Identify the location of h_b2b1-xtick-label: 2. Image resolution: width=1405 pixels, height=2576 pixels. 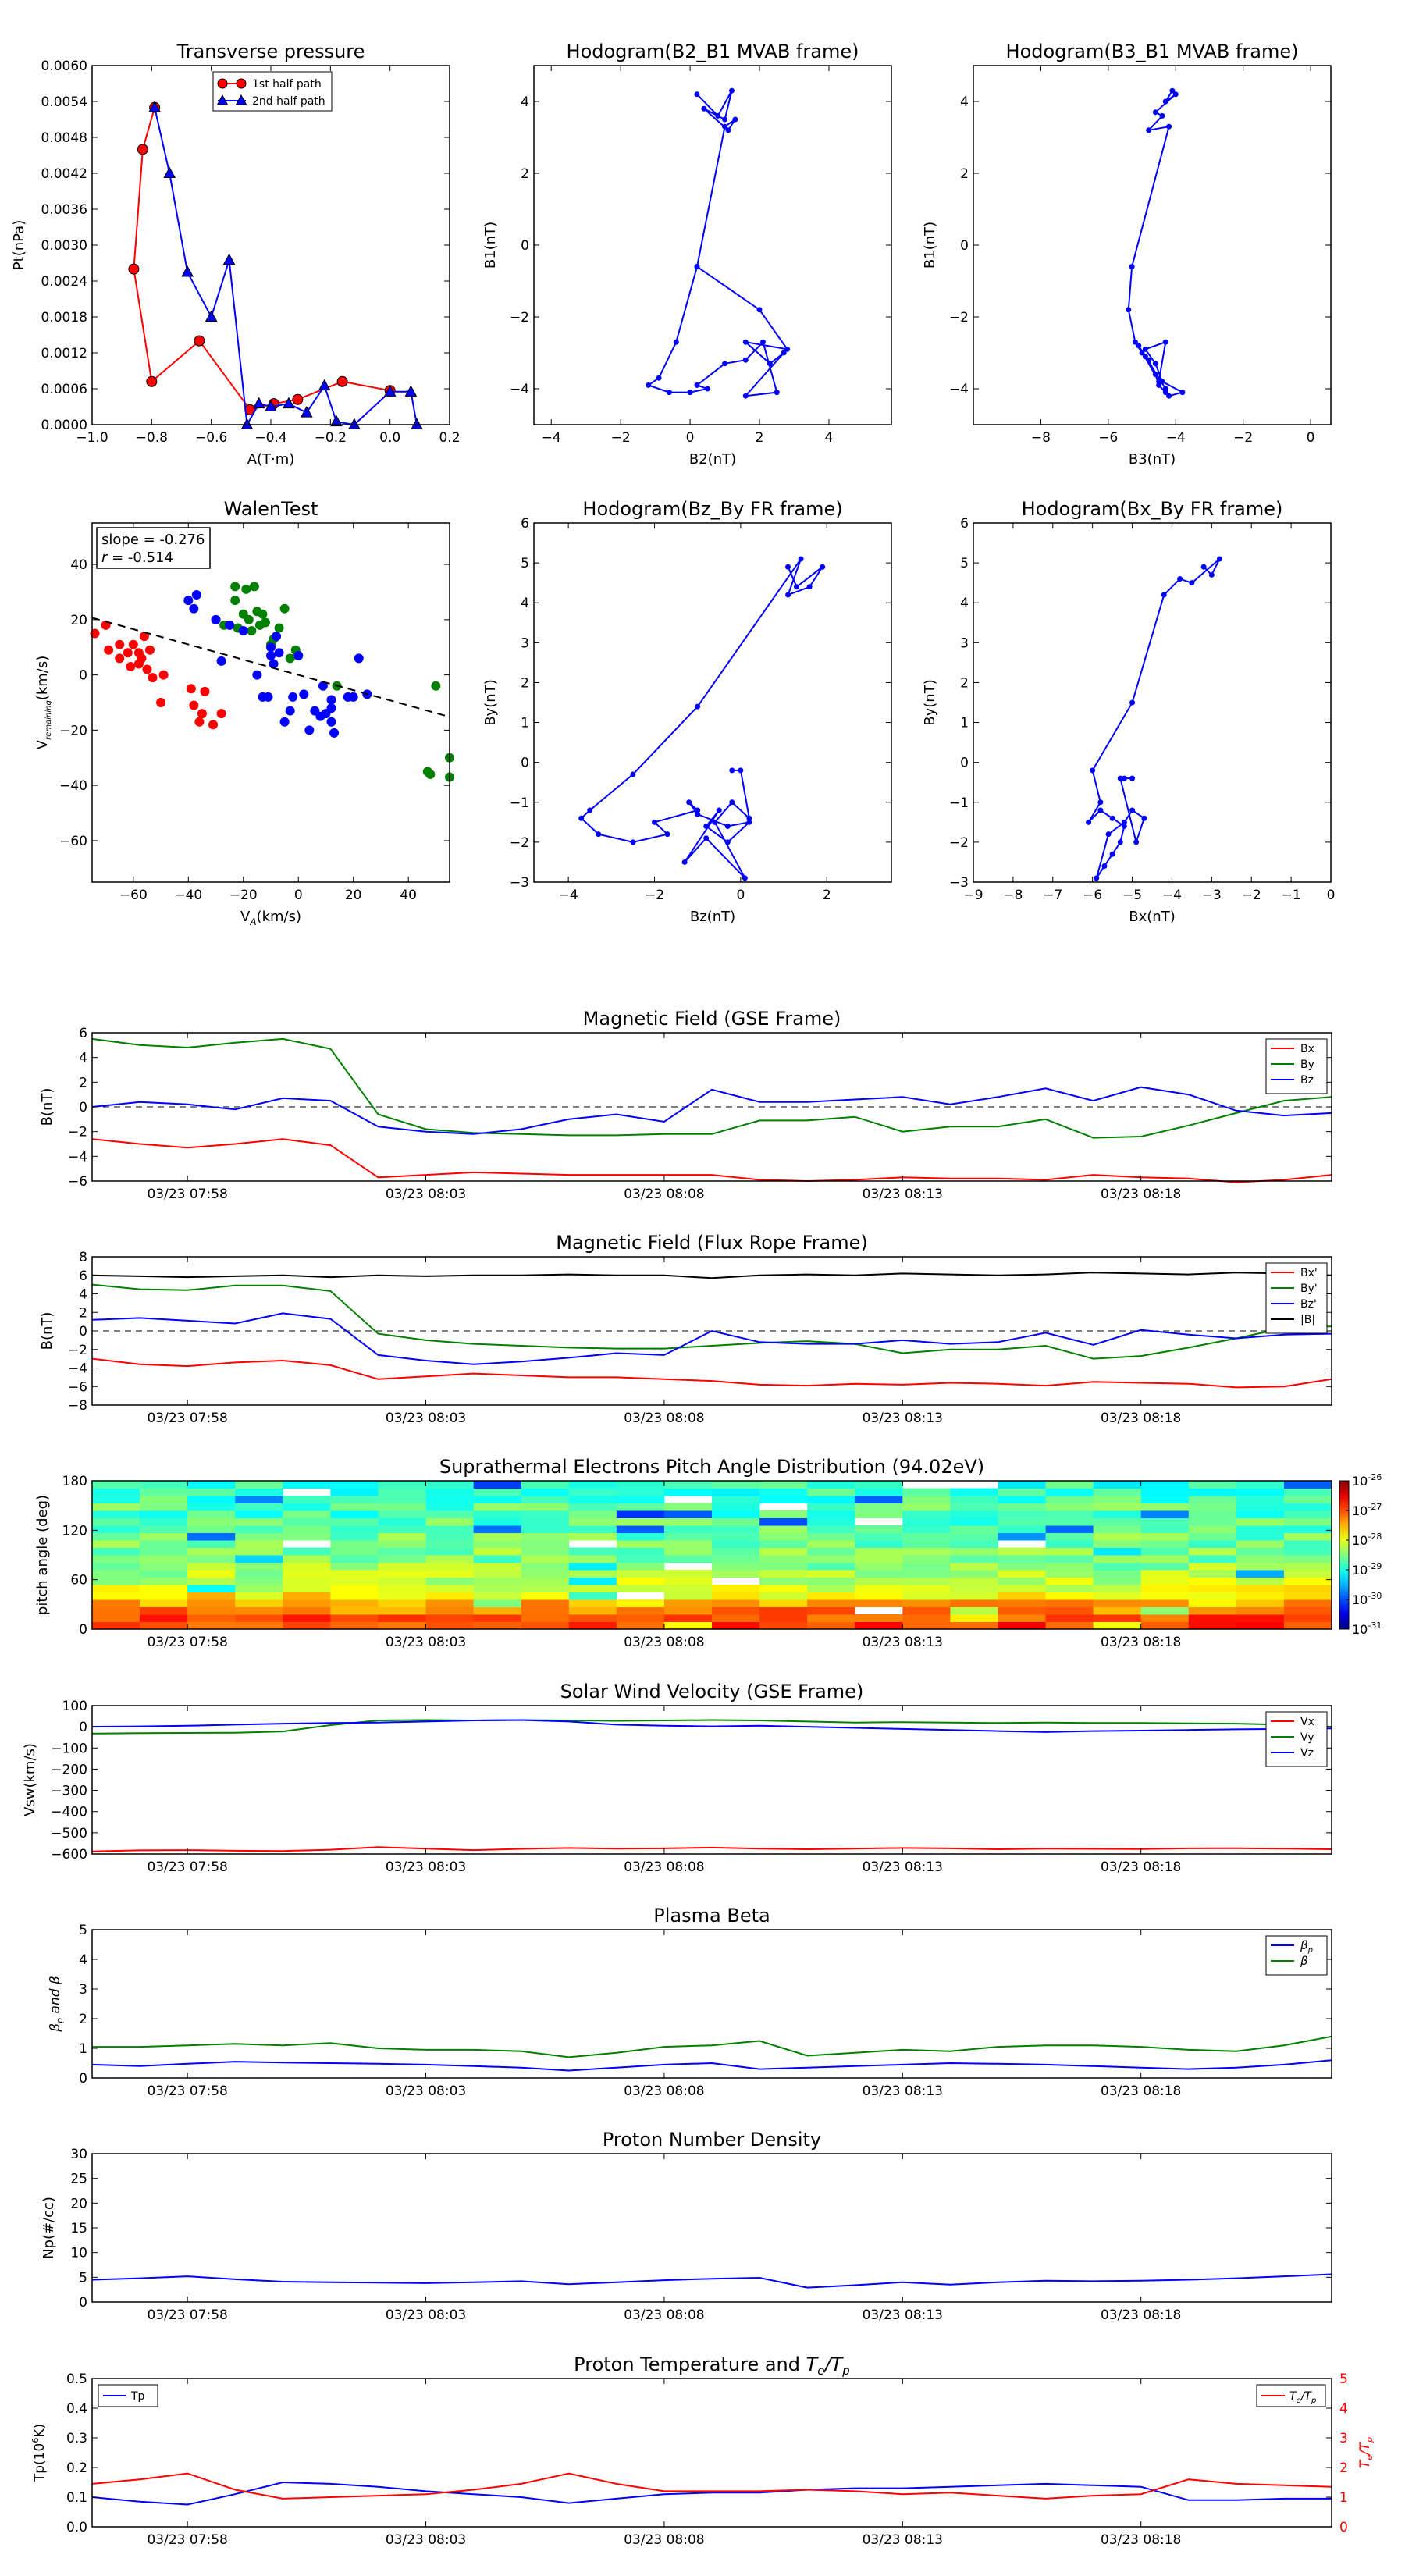
(760, 438).